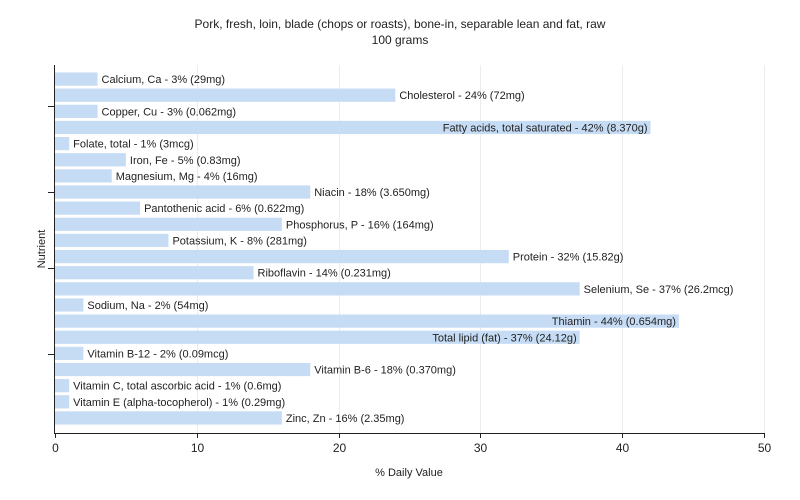 This screenshot has height=500, width=800. I want to click on y-ticks, so click(51, 230).